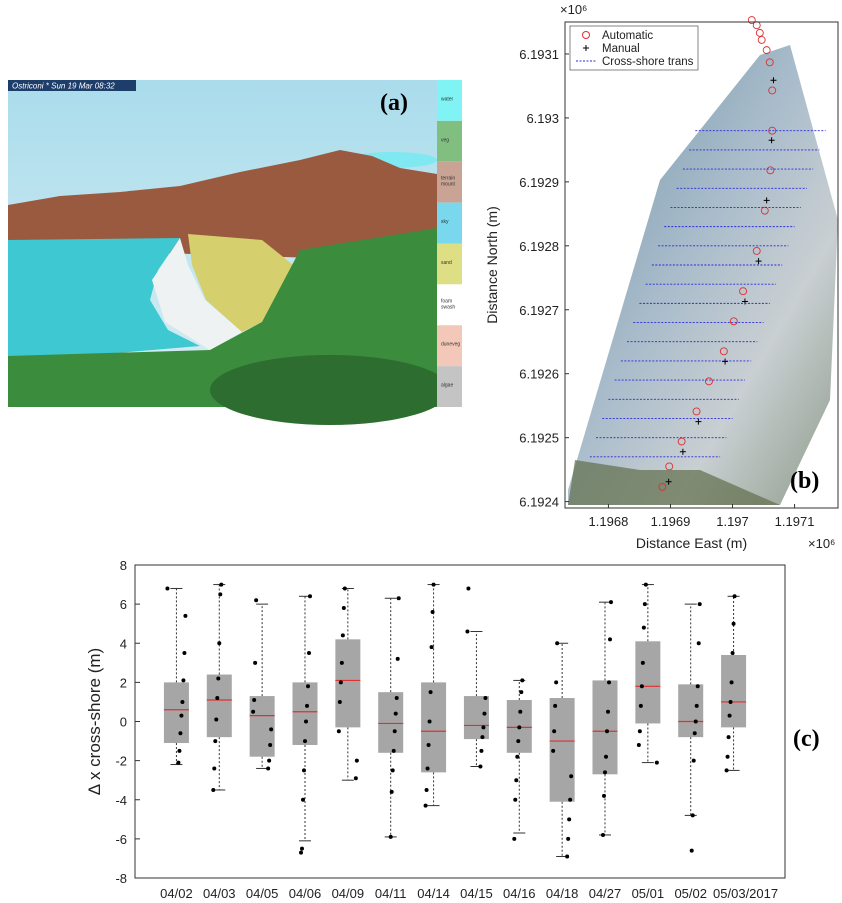  I want to click on y-tick-label: 6.1928, so click(539, 246).